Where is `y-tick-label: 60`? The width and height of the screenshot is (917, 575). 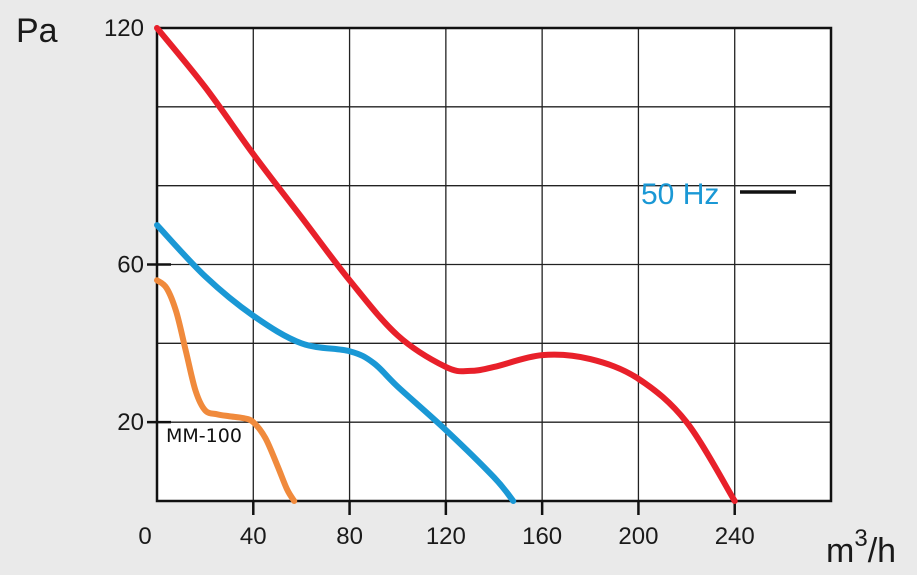 y-tick-label: 60 is located at coordinates (130, 265).